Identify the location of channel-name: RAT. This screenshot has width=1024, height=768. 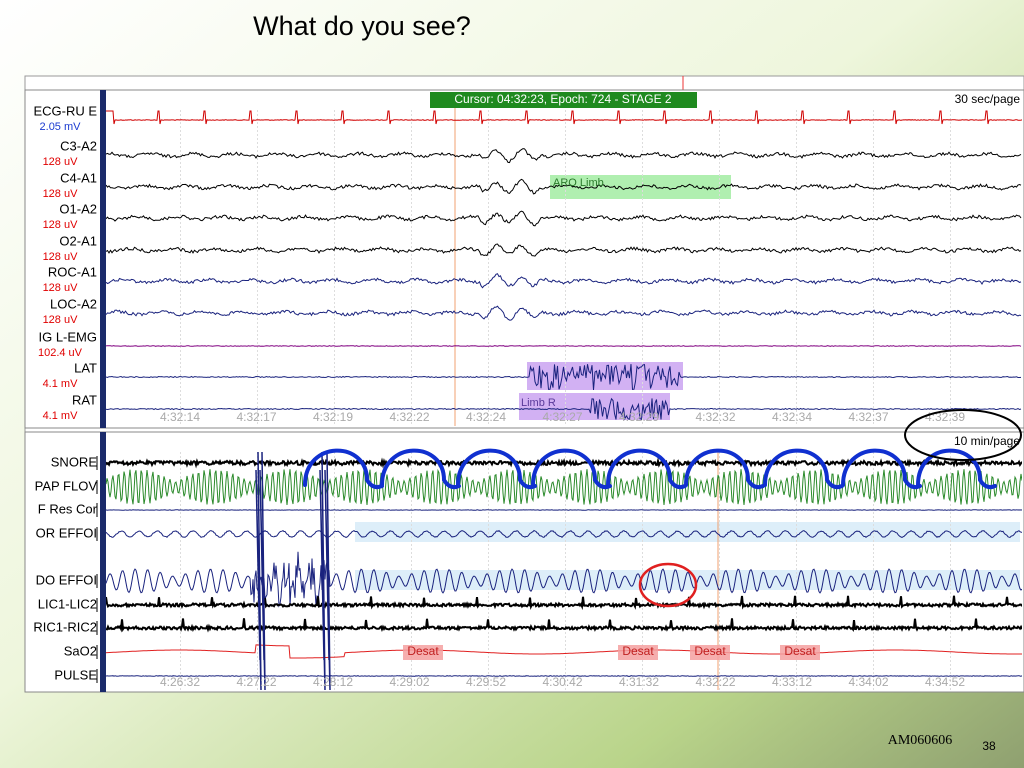
(84, 399).